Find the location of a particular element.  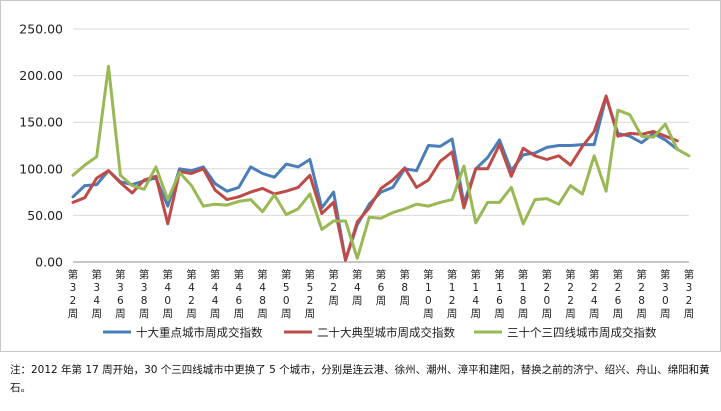

legend-label-1: 十大重点城市周成交指数 is located at coordinates (199, 333).